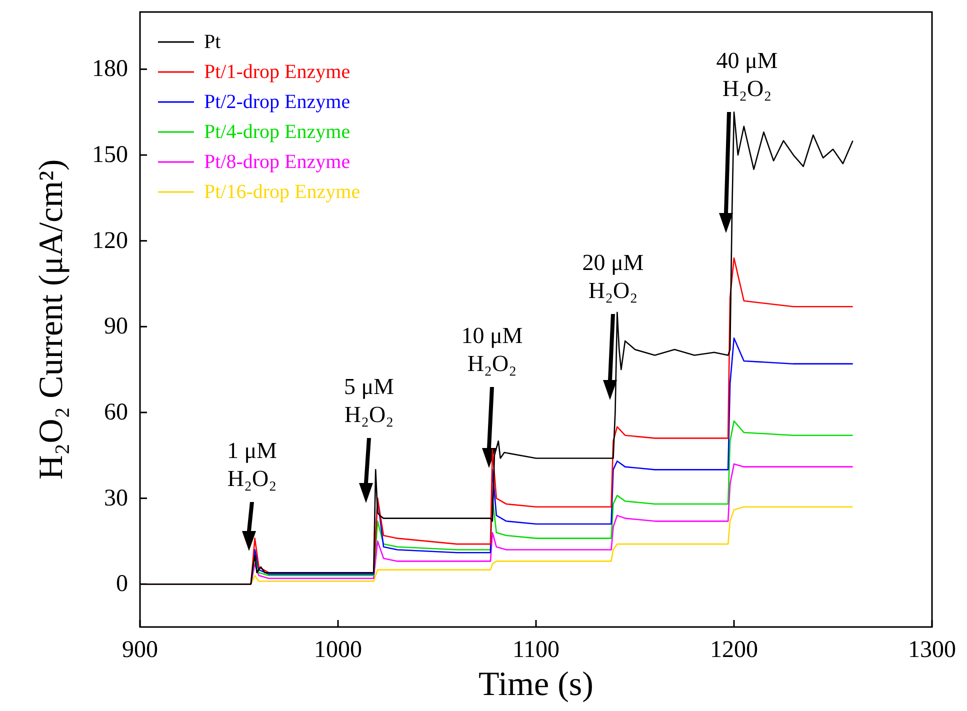 The width and height of the screenshot is (967, 711). Describe the element at coordinates (110, 69) in the screenshot. I see `y-tick-label: 180` at that location.